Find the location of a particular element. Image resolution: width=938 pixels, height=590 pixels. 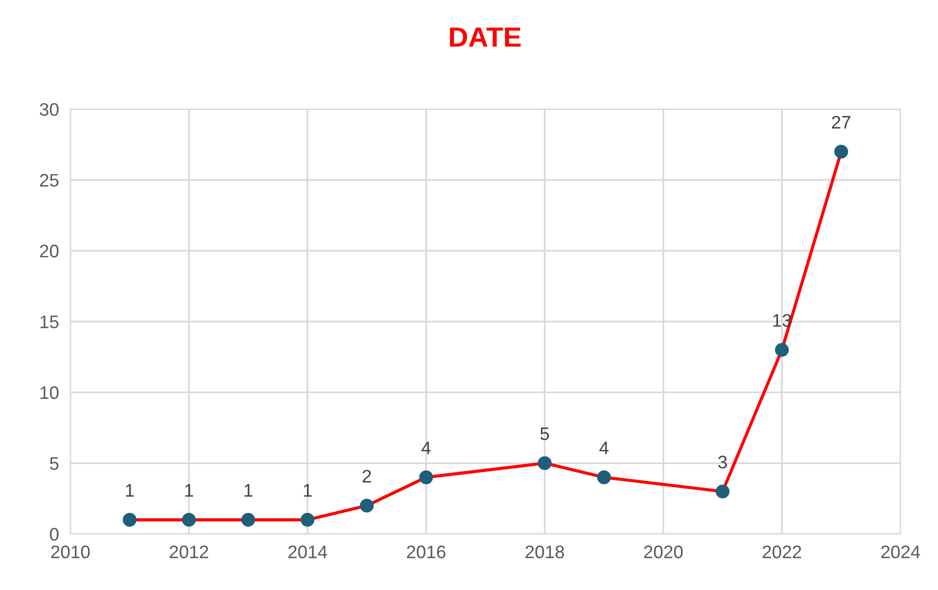

chart-title: DATE is located at coordinates (485, 37).